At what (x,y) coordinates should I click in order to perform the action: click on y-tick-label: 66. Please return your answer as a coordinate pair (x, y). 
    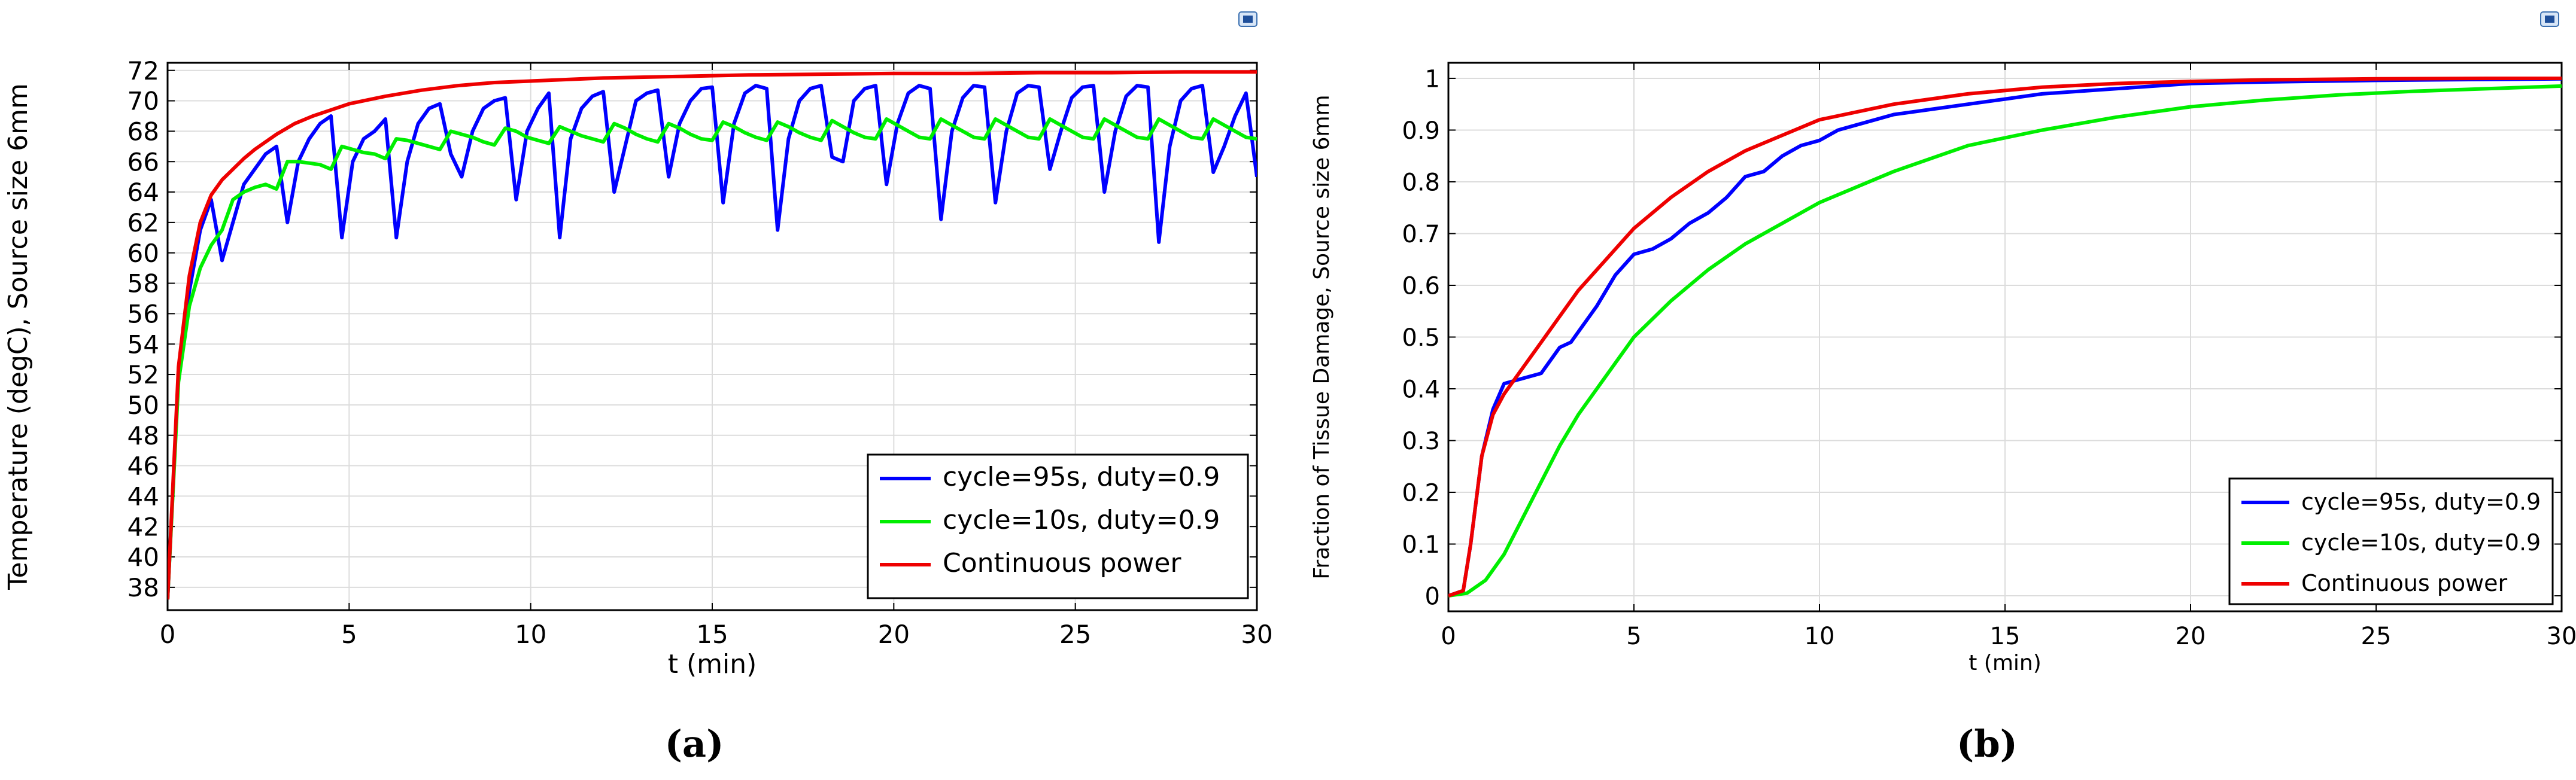
    Looking at the image, I should click on (143, 161).